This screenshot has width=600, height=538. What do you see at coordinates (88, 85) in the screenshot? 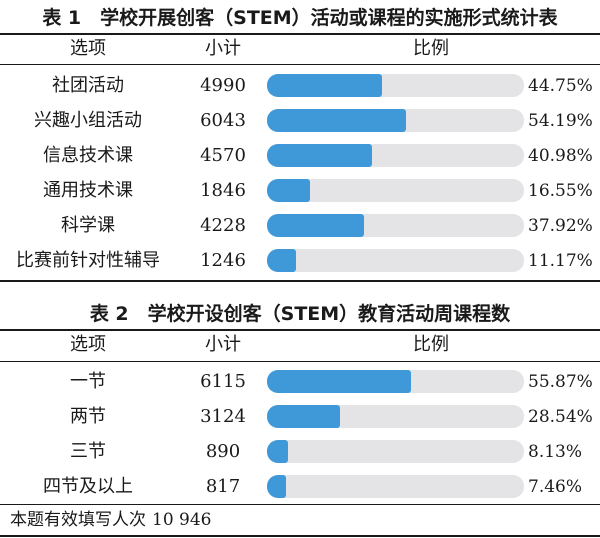
I see `table1-row-option-label: 社团活动` at bounding box center [88, 85].